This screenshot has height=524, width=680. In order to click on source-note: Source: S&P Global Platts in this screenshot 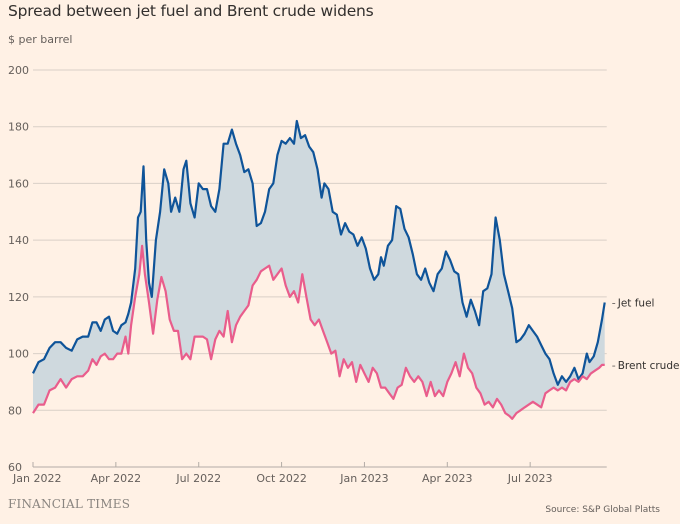, I will do `click(602, 510)`.